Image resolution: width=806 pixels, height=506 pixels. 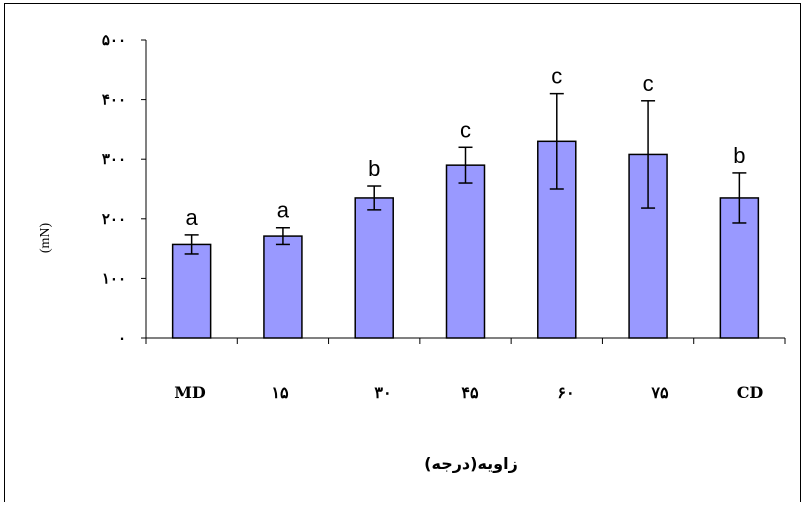 What do you see at coordinates (565, 392) in the screenshot?
I see `x-tick-label: ۶۰` at bounding box center [565, 392].